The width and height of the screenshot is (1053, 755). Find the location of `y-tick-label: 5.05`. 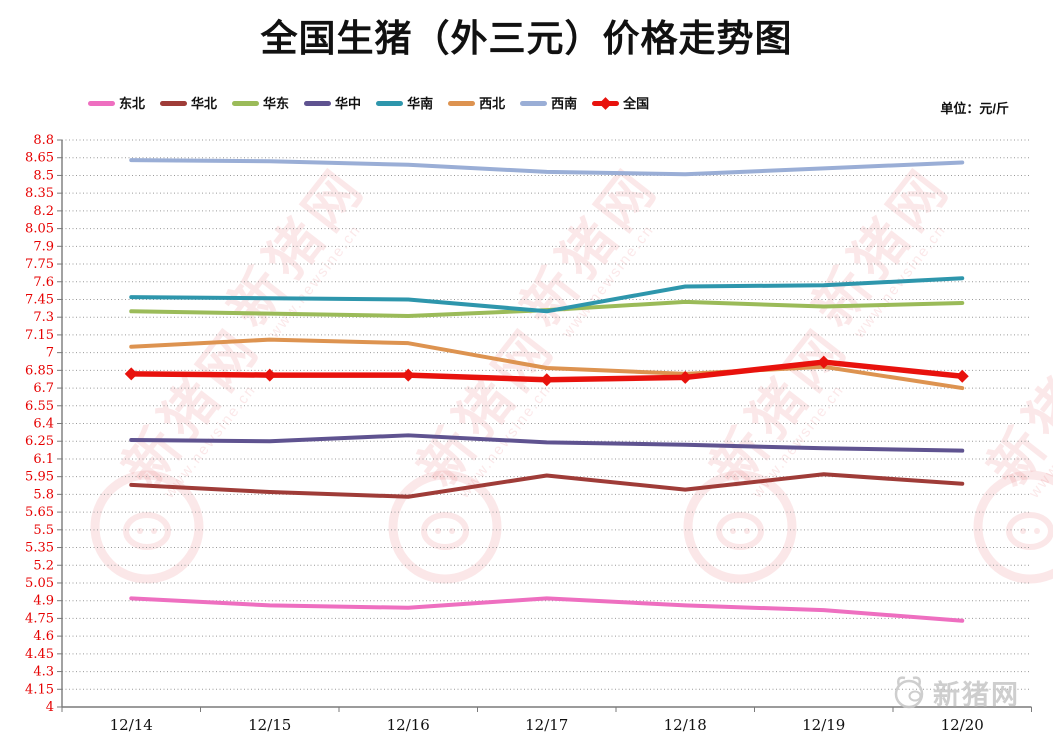

y-tick-label: 5.05 is located at coordinates (39, 583).